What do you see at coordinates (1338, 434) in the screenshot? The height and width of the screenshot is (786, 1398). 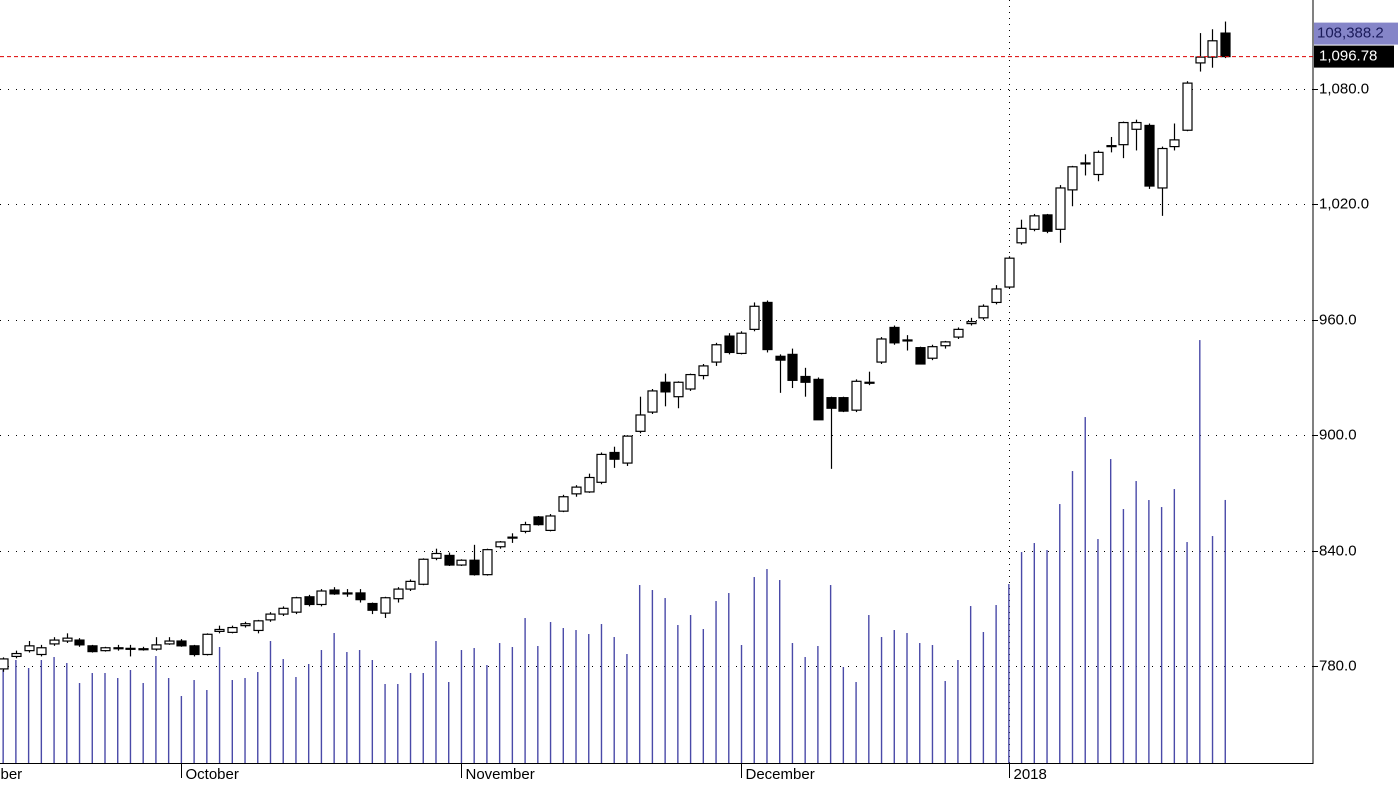 I see `y-tick-label: 900.0` at bounding box center [1338, 434].